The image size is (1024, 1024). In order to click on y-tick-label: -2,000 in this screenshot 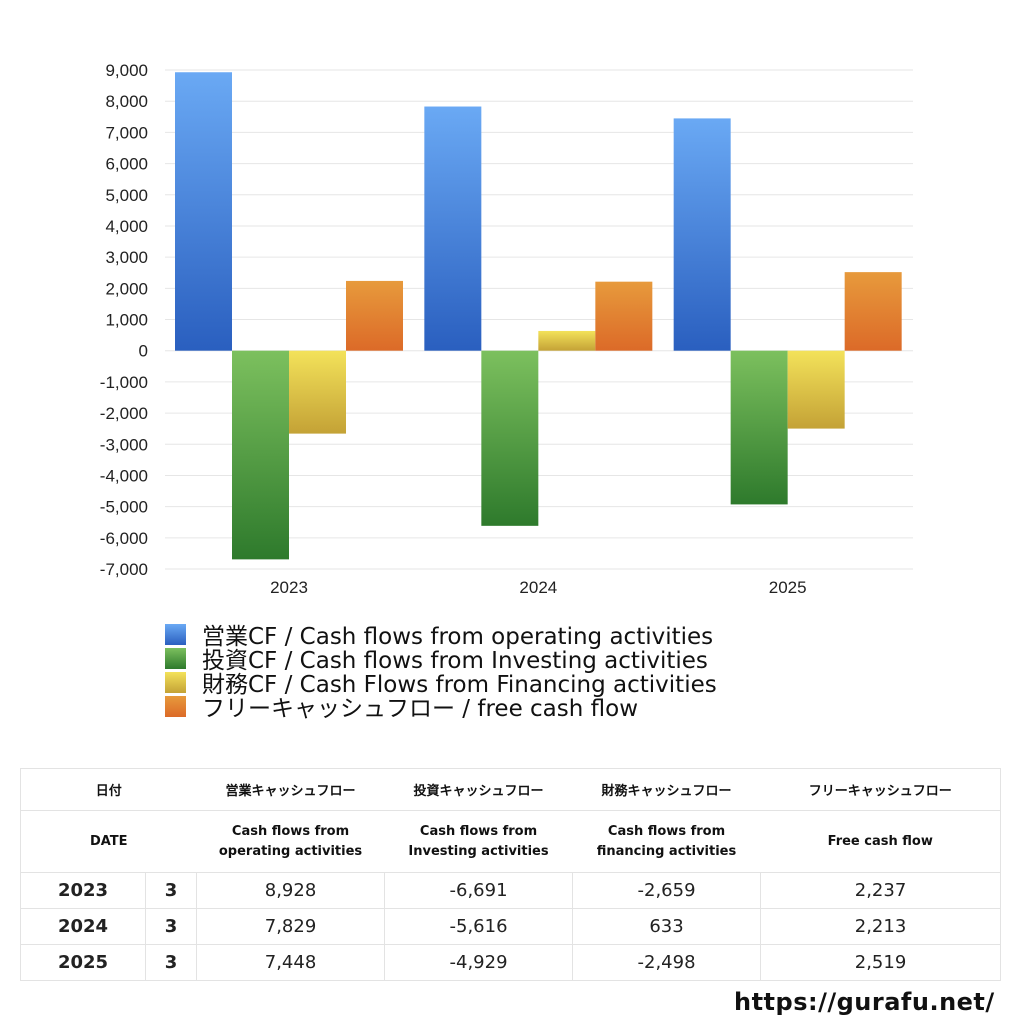, I will do `click(124, 413)`.